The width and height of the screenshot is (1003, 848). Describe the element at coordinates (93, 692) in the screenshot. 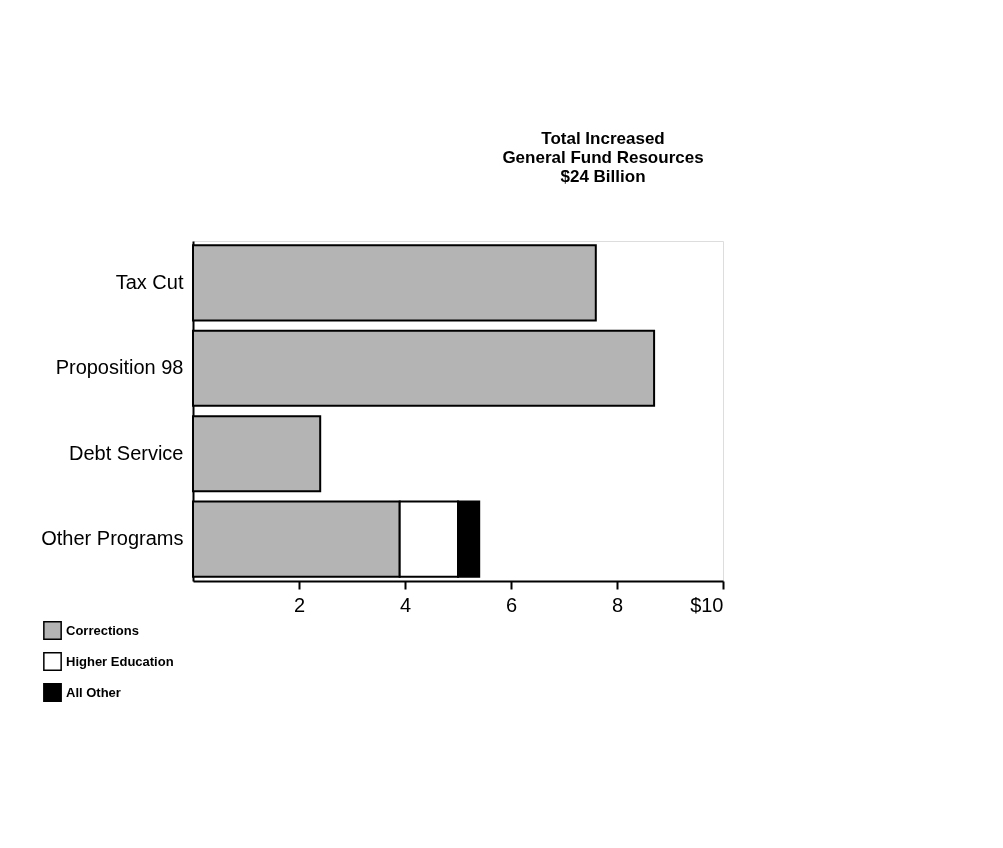

I see `legend-label: All Other` at that location.